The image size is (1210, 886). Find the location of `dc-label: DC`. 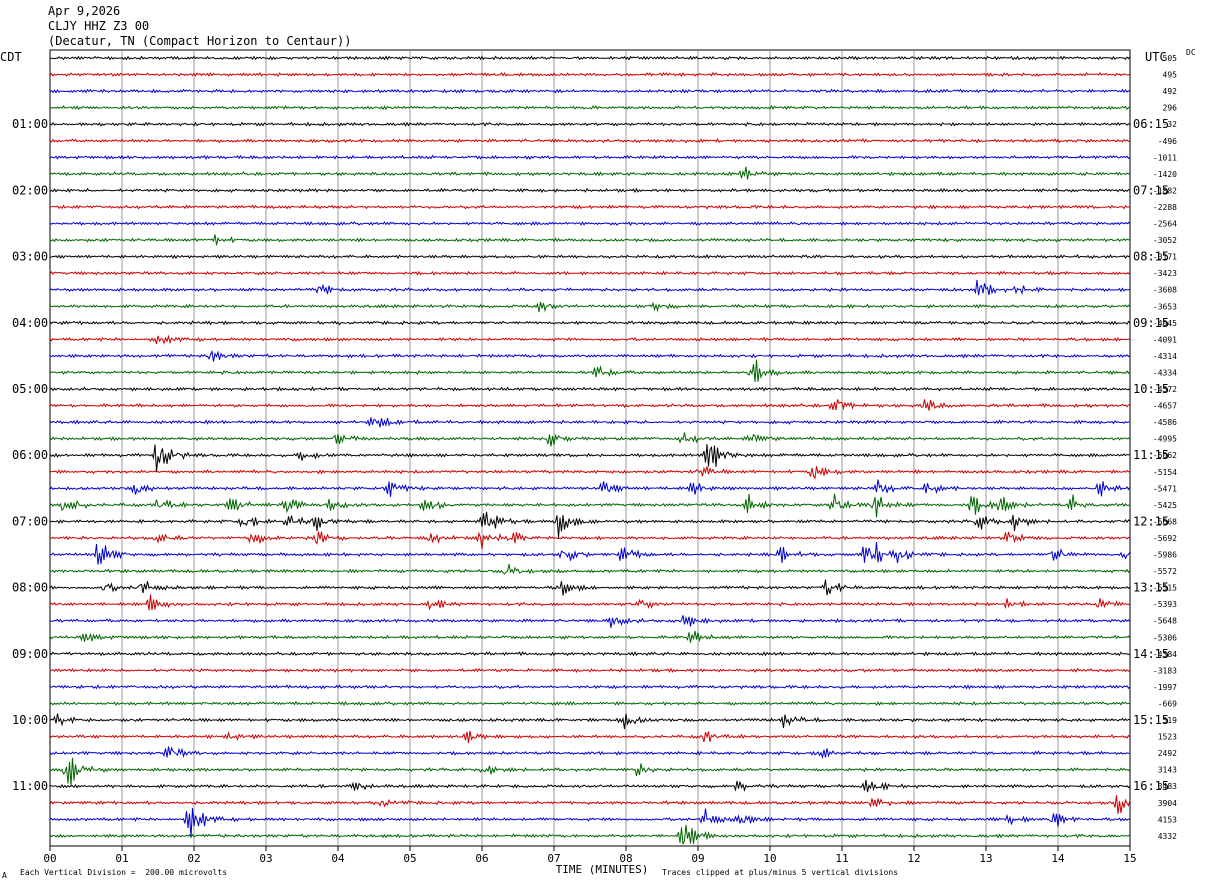

dc-label: DC is located at coordinates (1191, 52).